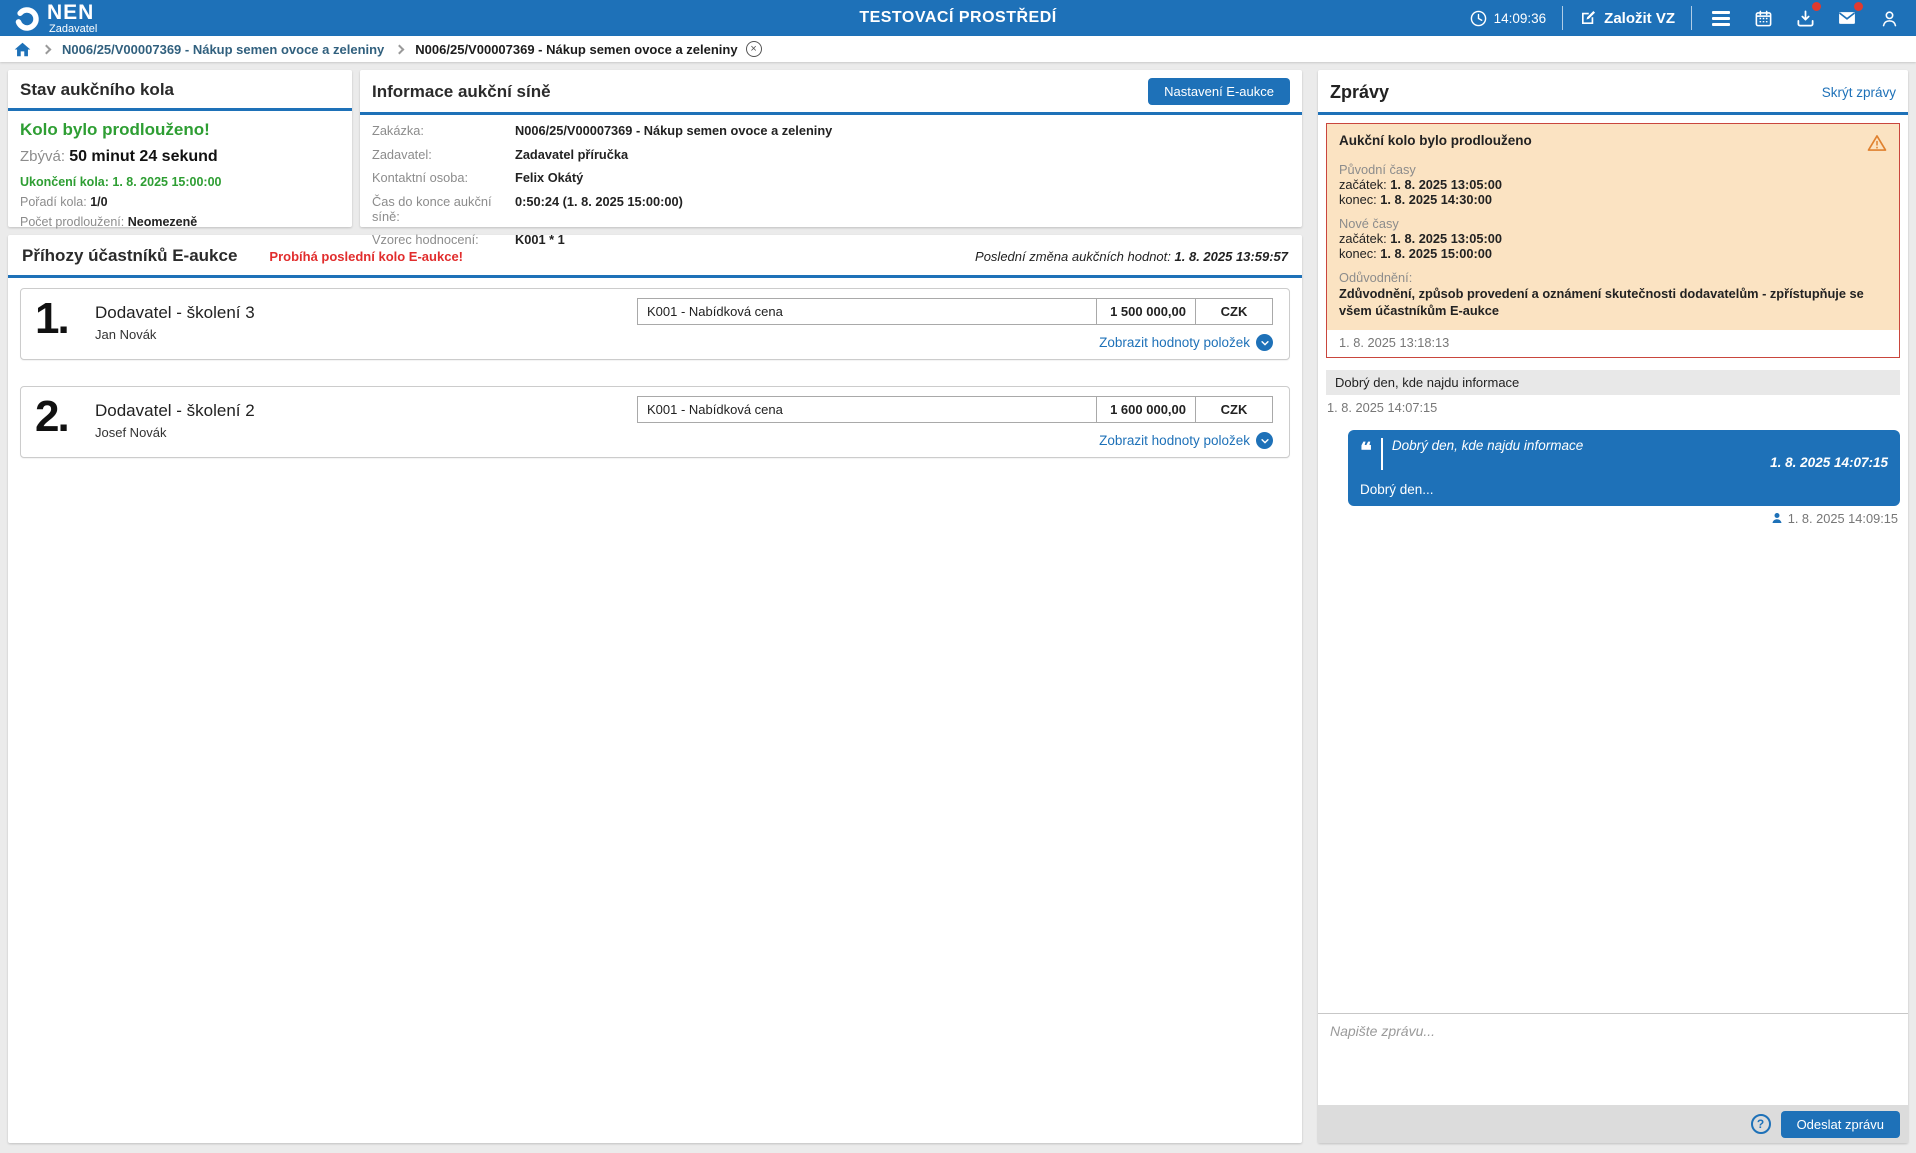 The width and height of the screenshot is (1916, 1153). Describe the element at coordinates (1382, 407) in the screenshot. I see `incoming-message-time: 1. 8. 2025 14:07:15` at that location.